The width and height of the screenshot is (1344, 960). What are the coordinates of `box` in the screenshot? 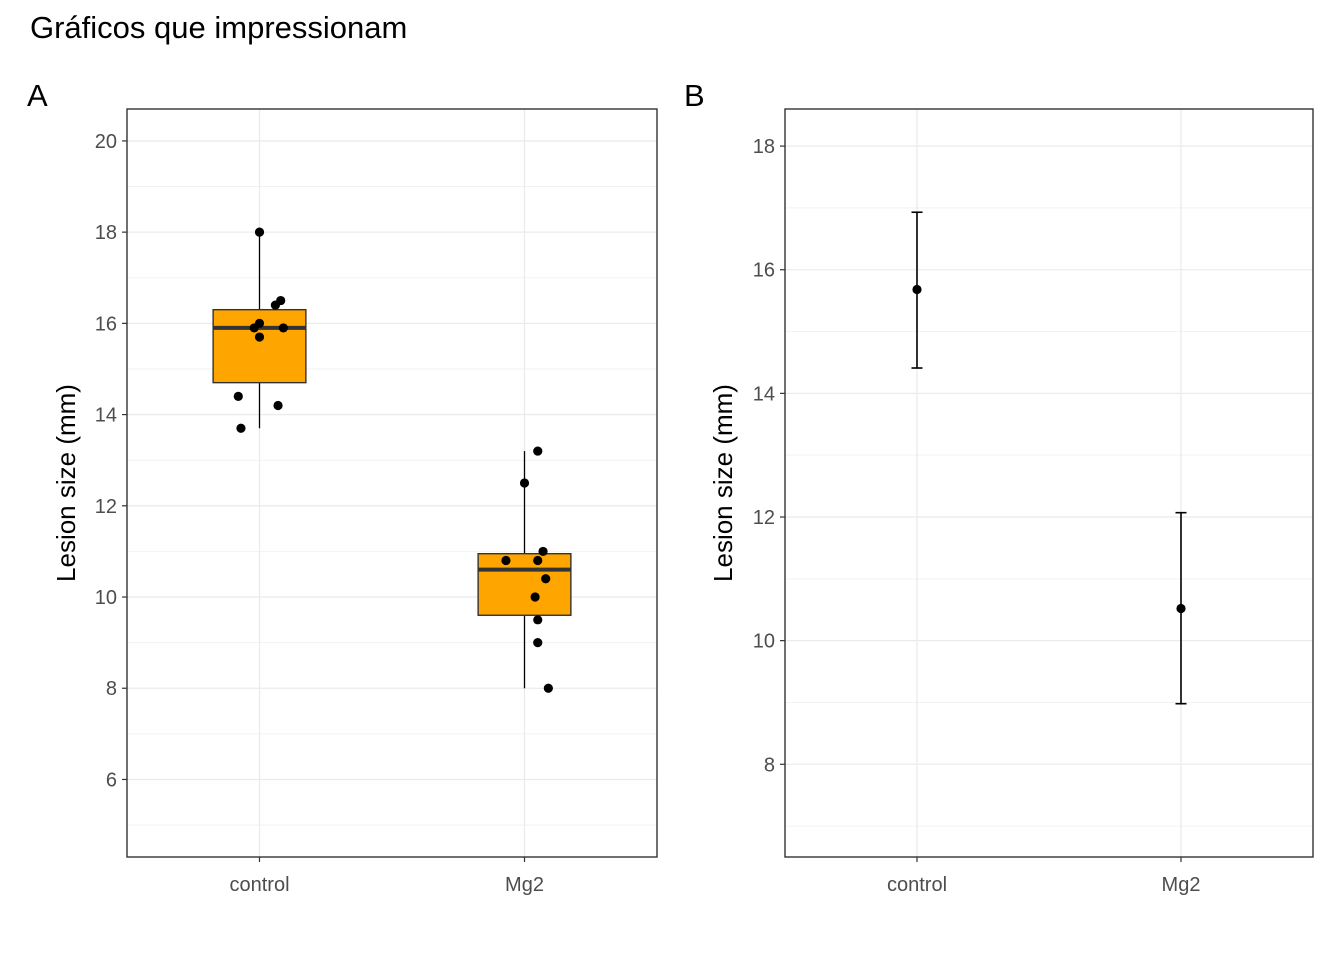 It's located at (524, 584).